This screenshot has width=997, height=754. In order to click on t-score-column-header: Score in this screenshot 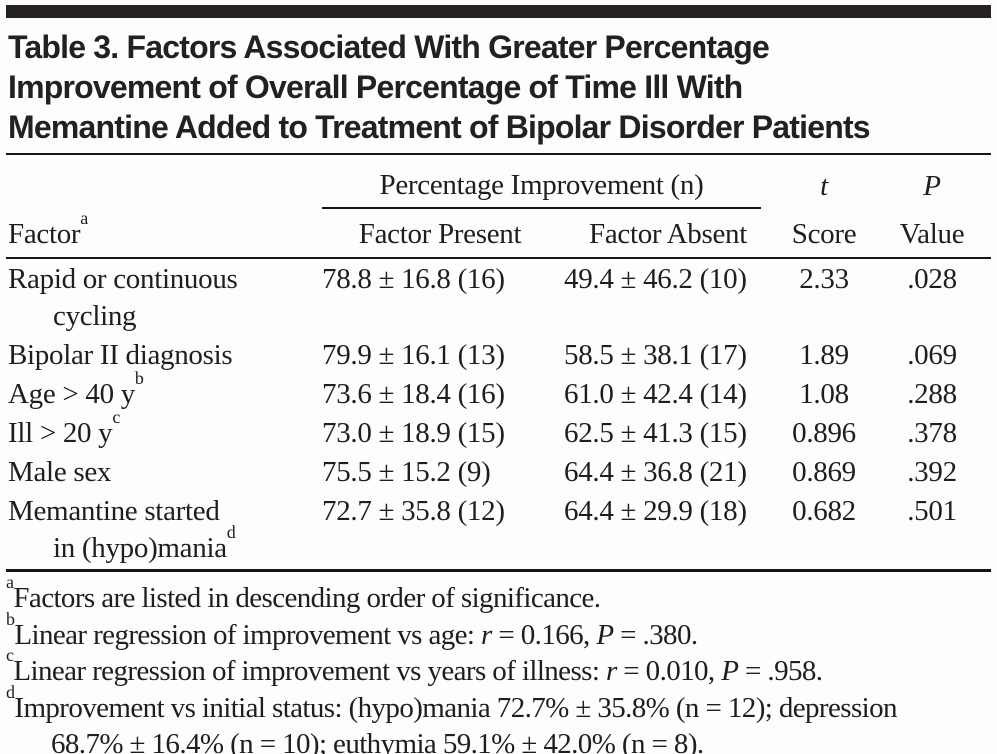, I will do `click(824, 234)`.